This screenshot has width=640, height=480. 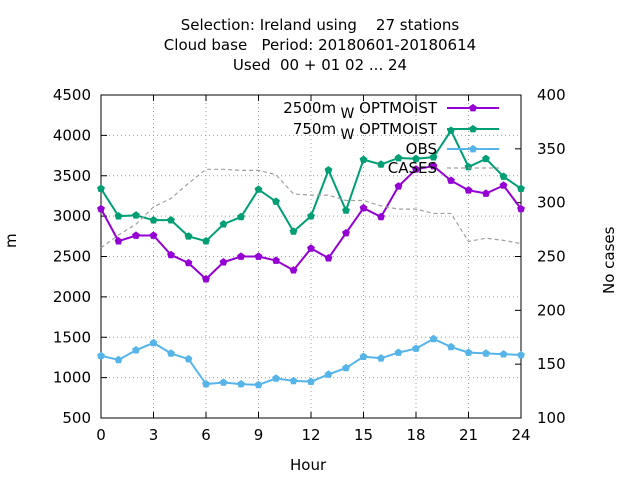 I want to click on legend-label-2500m: 2500m W OPTMOIST, so click(x=360, y=110).